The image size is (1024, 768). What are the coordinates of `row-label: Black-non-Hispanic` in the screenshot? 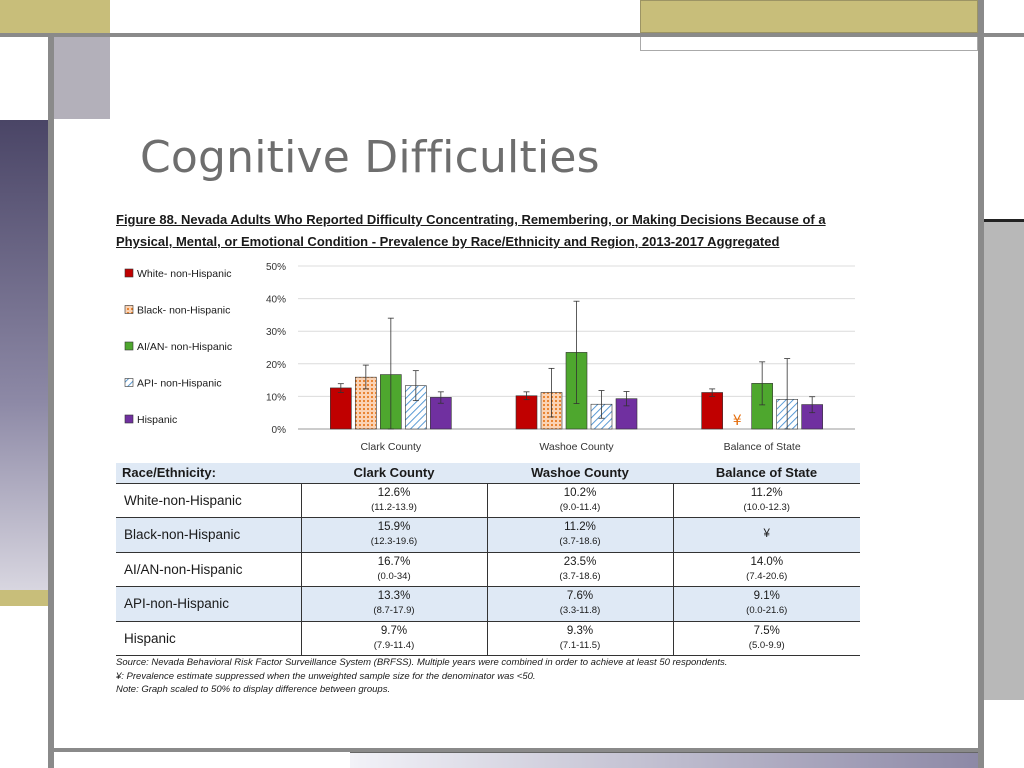 It's located at (209, 535).